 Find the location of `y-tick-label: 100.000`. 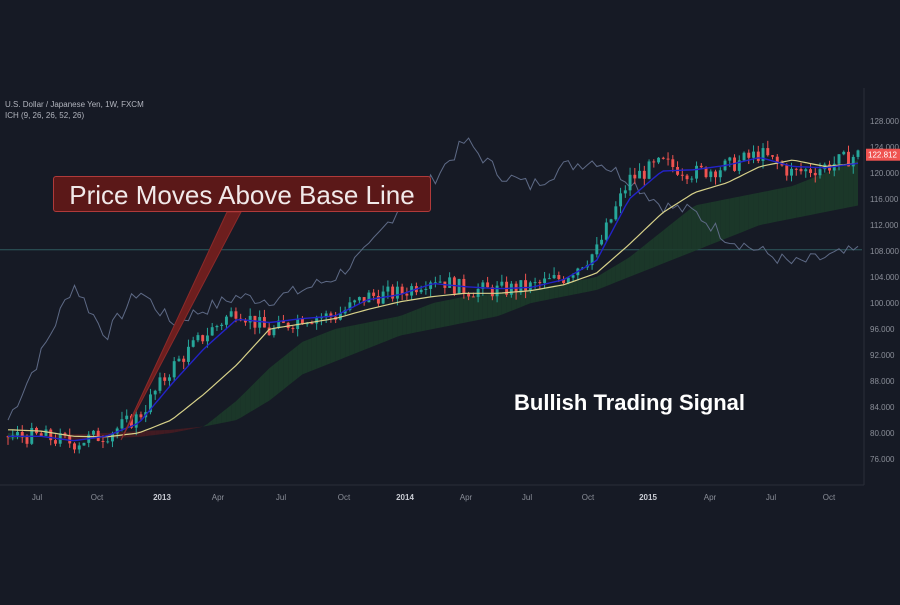

y-tick-label: 100.000 is located at coordinates (884, 303).